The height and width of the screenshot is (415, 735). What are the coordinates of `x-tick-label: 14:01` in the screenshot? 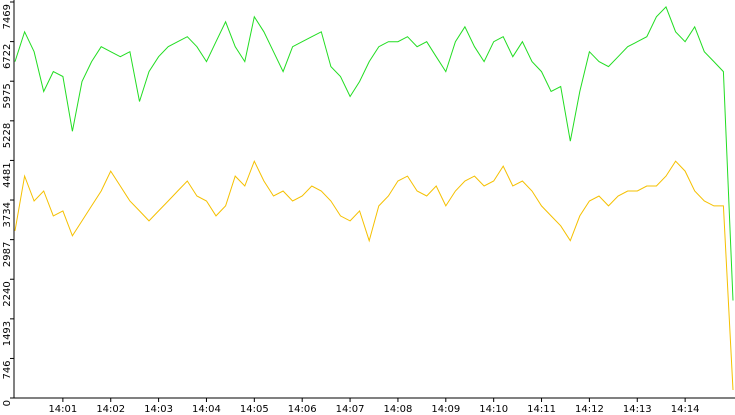 It's located at (62, 409).